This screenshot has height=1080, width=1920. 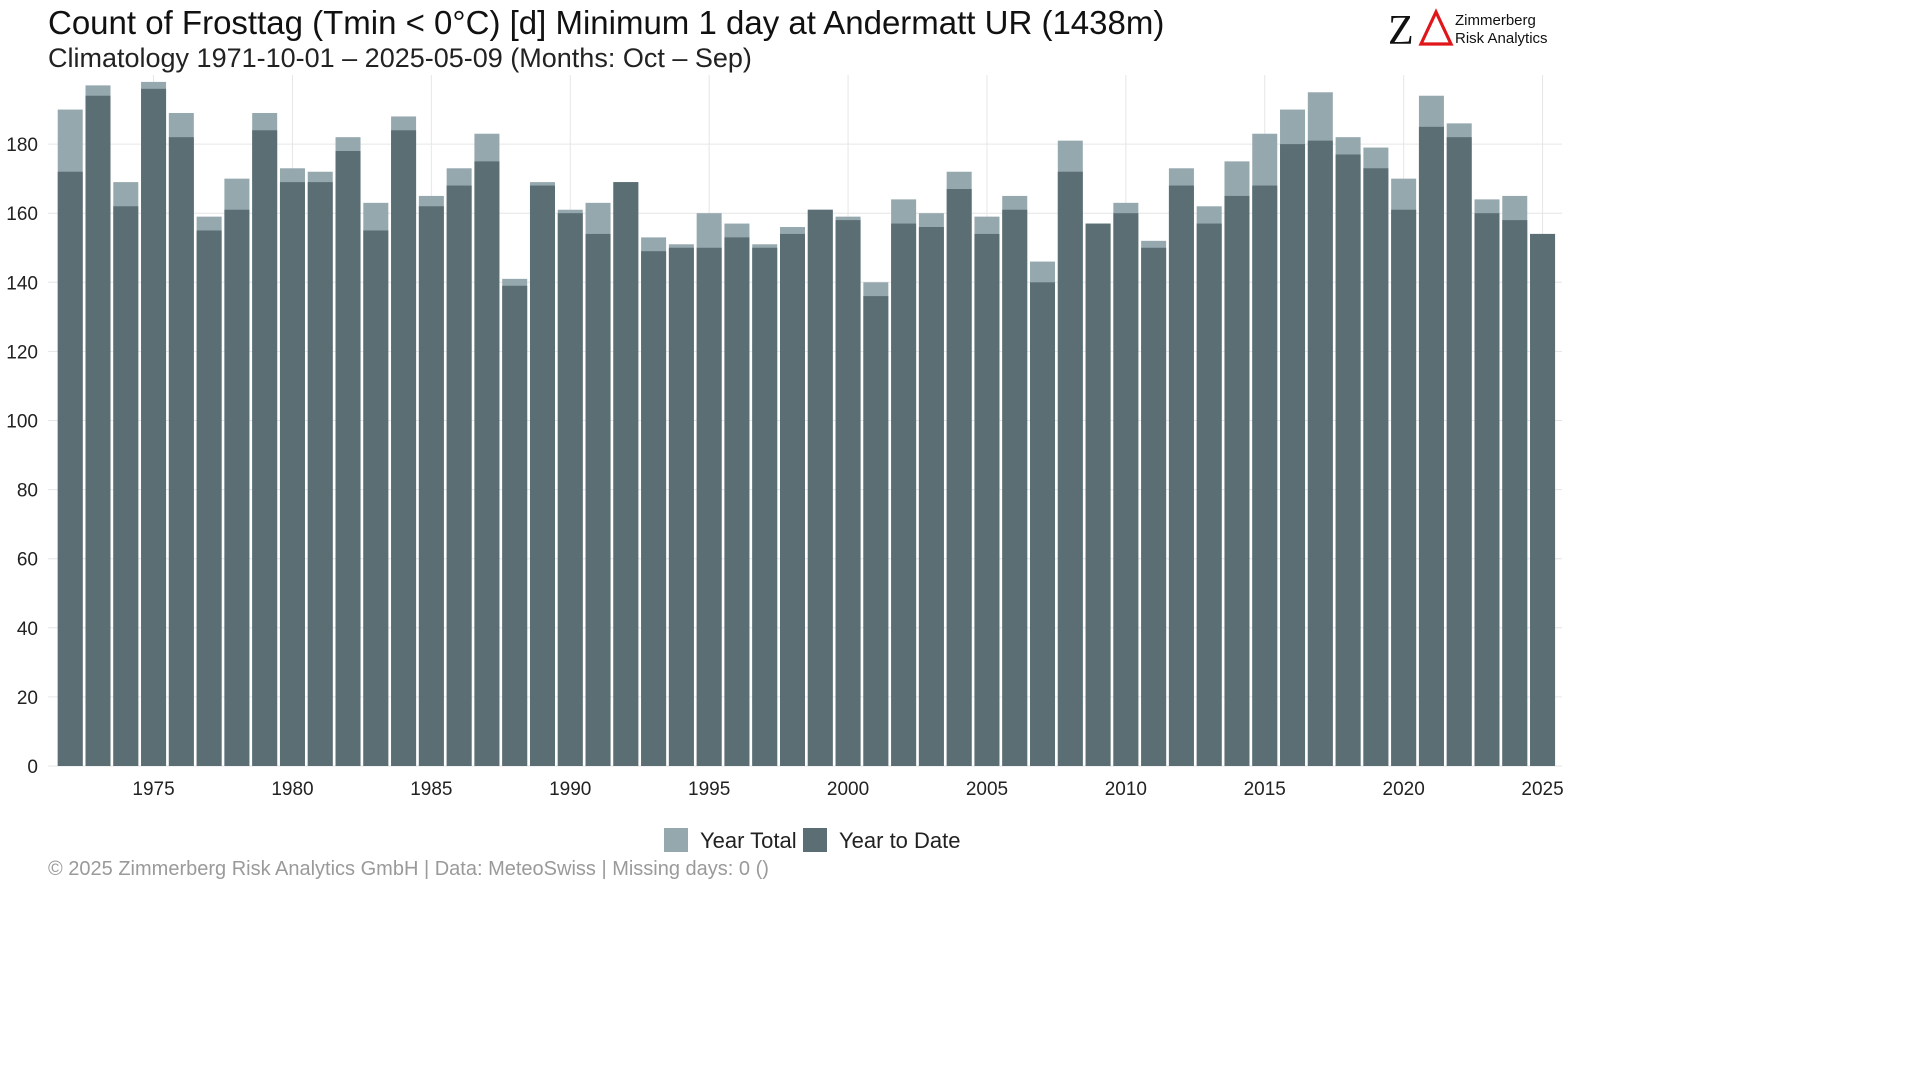 What do you see at coordinates (1436, 27) in the screenshot?
I see `logo-delta-glyph` at bounding box center [1436, 27].